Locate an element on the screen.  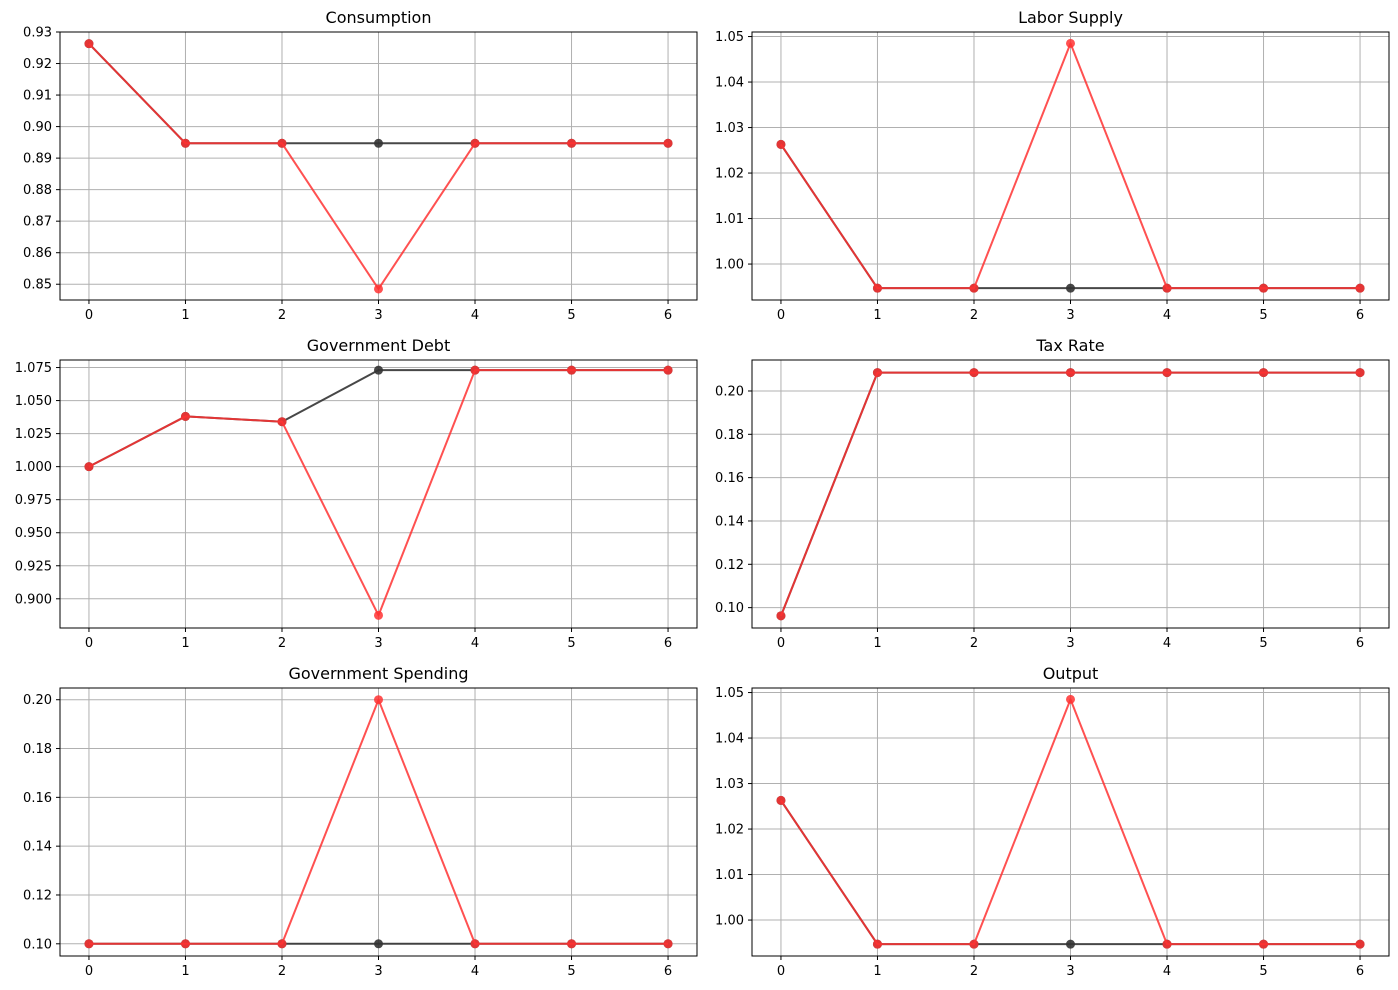
y-tick-label: 0.91 is located at coordinates (37, 96).